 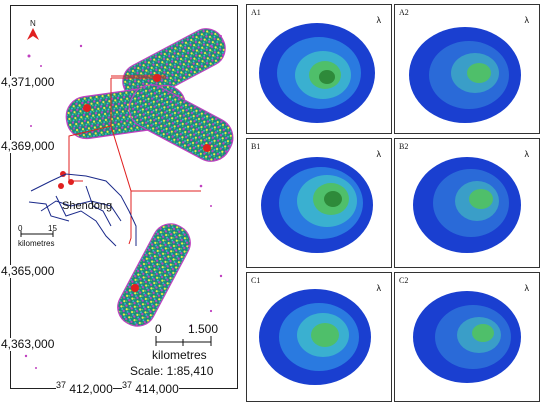 I want to click on heat-map-b2, so click(x=467, y=205).